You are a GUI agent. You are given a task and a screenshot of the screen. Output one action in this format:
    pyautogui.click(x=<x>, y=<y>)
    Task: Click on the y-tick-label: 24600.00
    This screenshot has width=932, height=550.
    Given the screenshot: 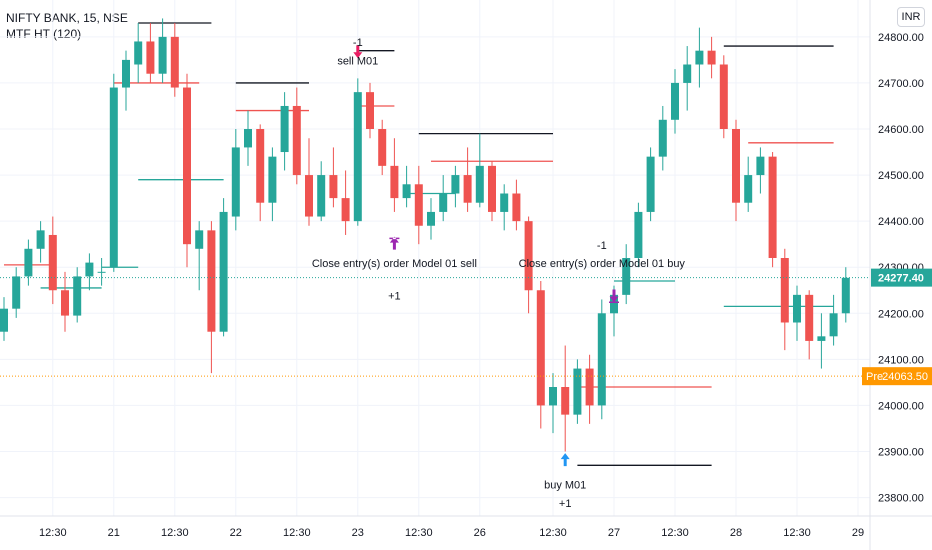 What is the action you would take?
    pyautogui.click(x=901, y=130)
    